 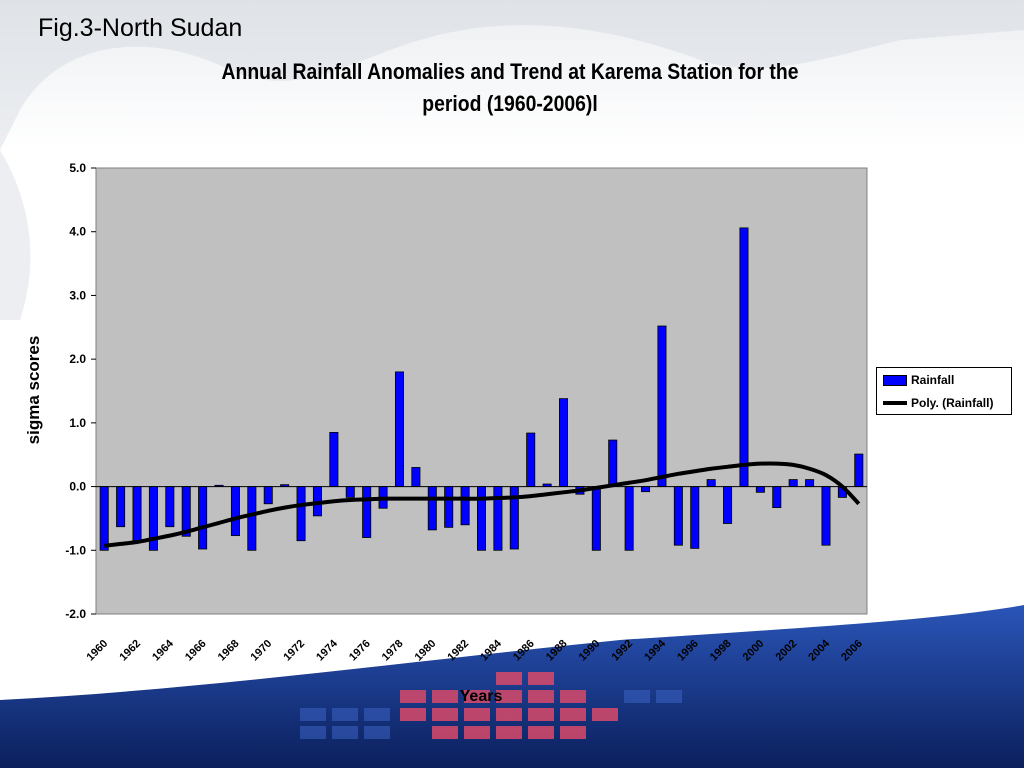 What do you see at coordinates (33, 390) in the screenshot?
I see `y-axis-label: sigma scores` at bounding box center [33, 390].